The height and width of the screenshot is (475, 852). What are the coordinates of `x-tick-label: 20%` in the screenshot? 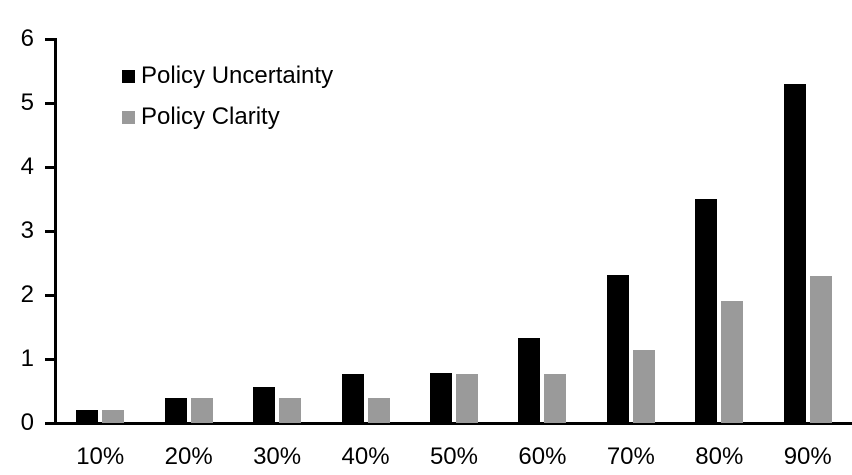 It's located at (188, 456).